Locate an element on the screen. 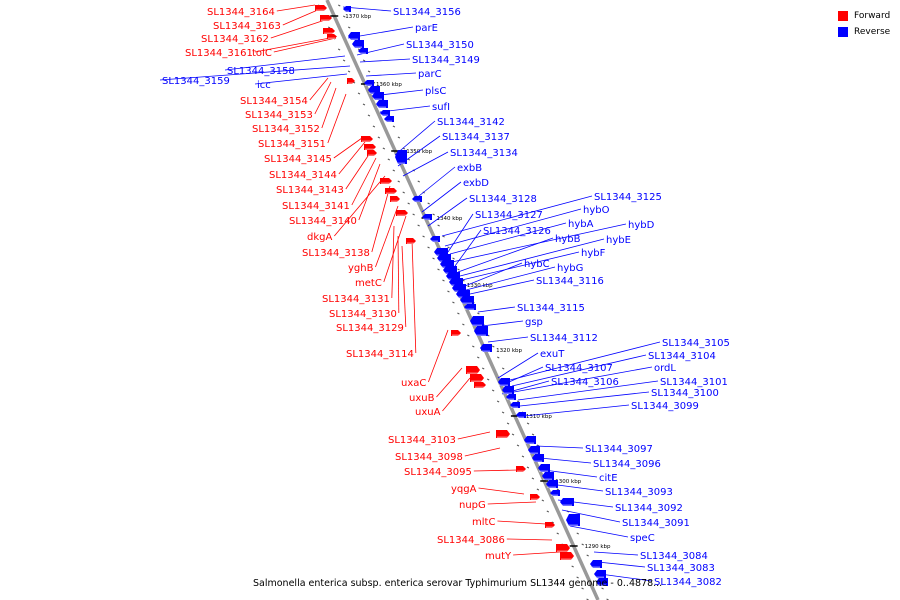 This screenshot has height=600, width=900. reverse-gene-label: hybO is located at coordinates (596, 210).